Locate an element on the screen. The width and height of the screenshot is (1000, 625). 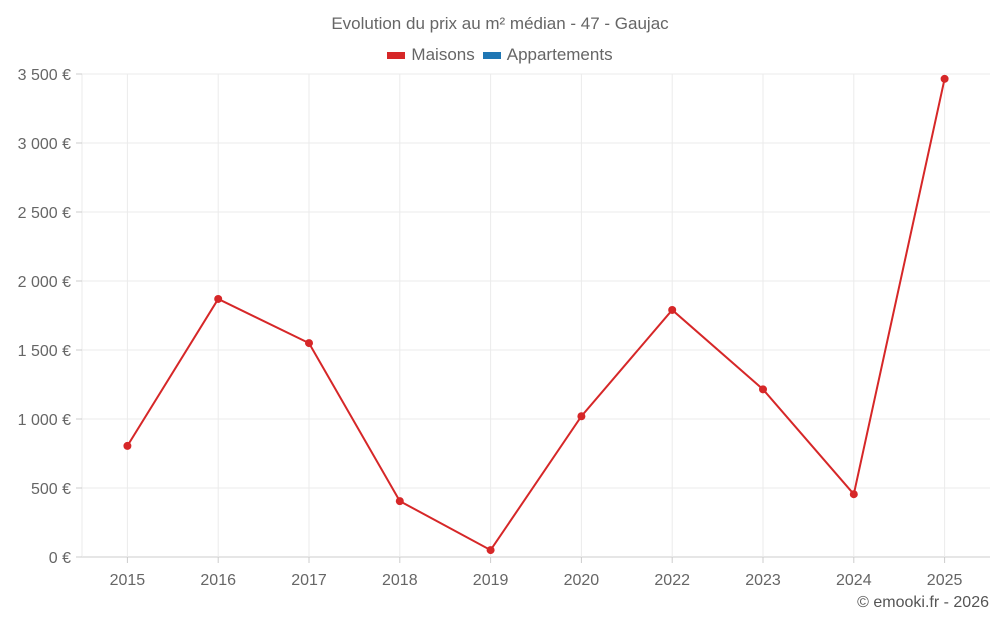
legend-swatch-maisons-icon is located at coordinates (396, 55).